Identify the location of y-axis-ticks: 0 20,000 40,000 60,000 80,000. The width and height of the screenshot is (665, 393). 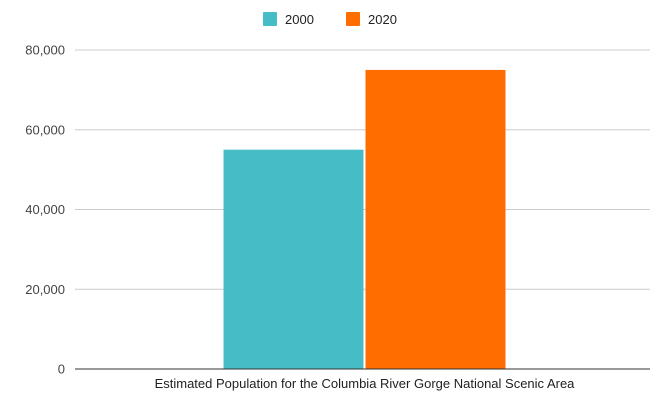
(45, 210).